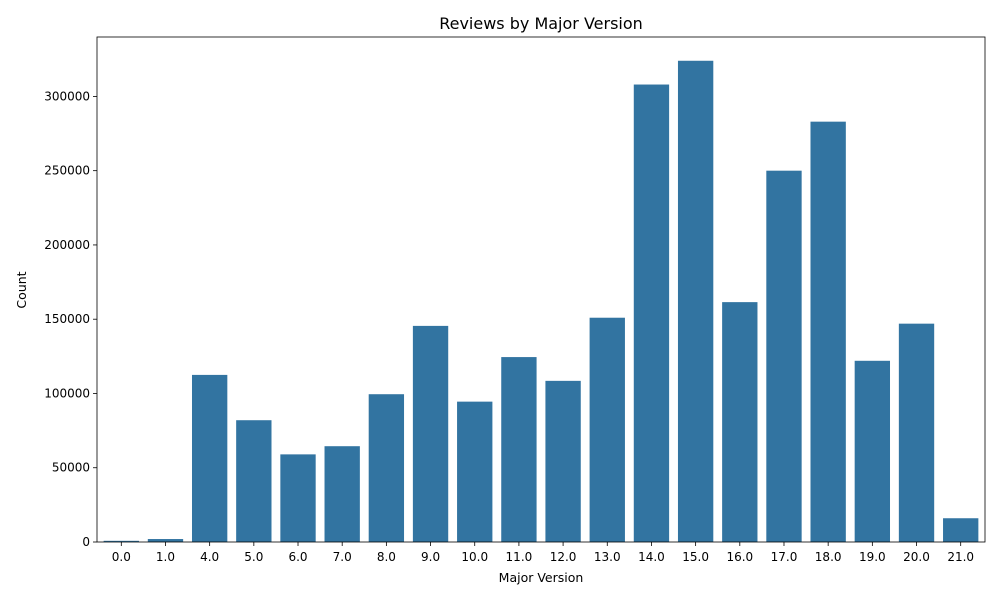 The width and height of the screenshot is (1000, 600). I want to click on bar-15.0, so click(695, 301).